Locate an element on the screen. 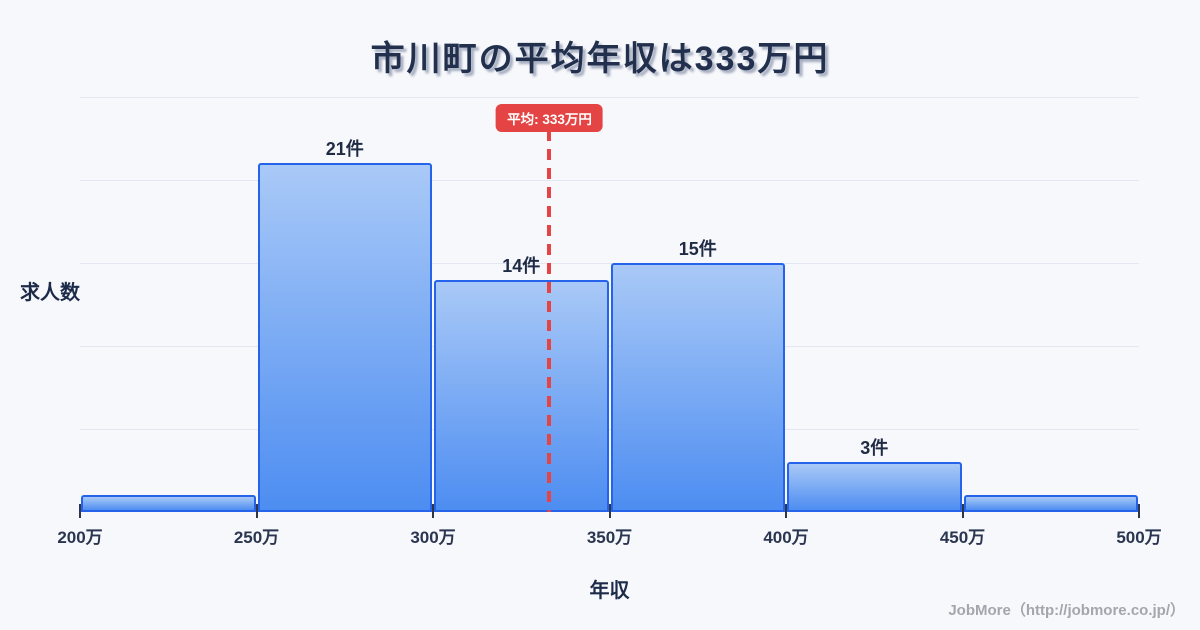 The height and width of the screenshot is (630, 1200). y-axis-title: 求人数 is located at coordinates (50, 293).